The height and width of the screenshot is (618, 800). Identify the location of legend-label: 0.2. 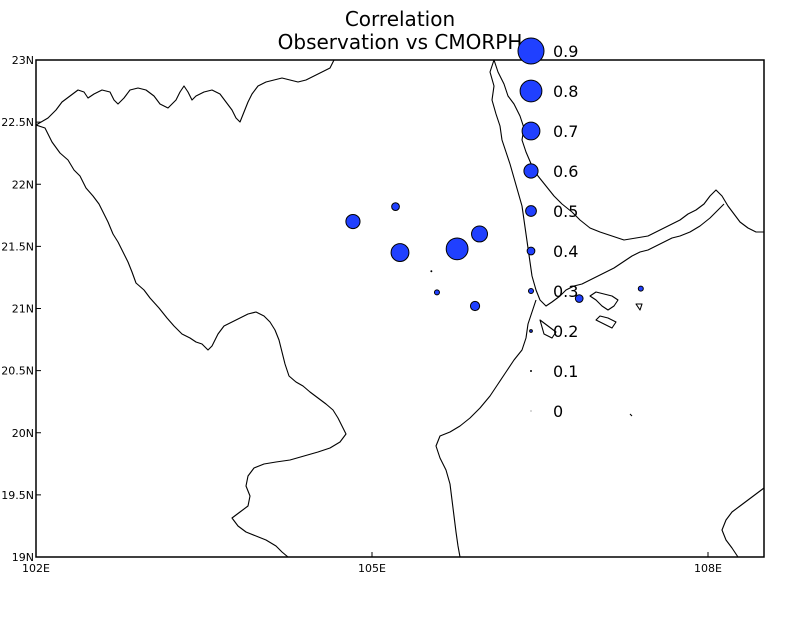
(565, 331).